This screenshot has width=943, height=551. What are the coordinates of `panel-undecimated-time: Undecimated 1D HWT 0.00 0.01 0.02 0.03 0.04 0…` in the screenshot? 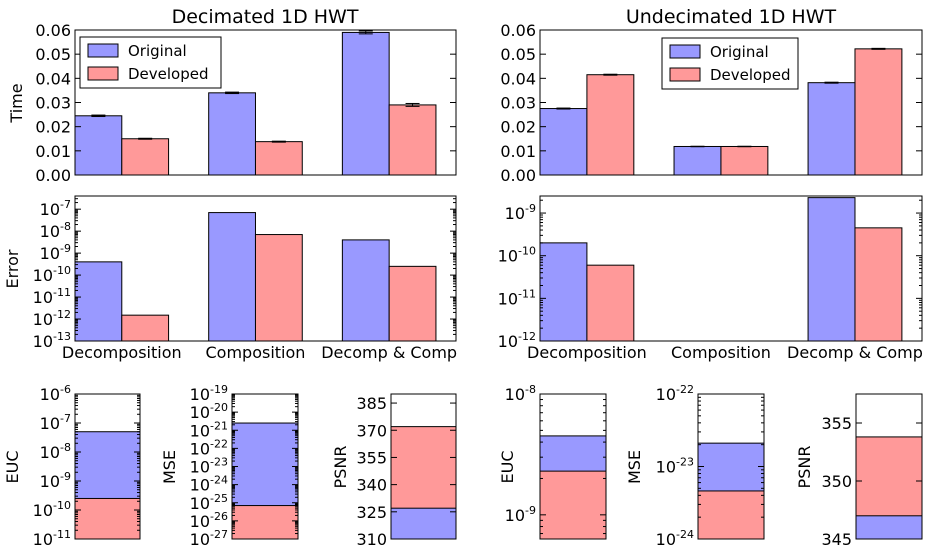 It's located at (711, 95).